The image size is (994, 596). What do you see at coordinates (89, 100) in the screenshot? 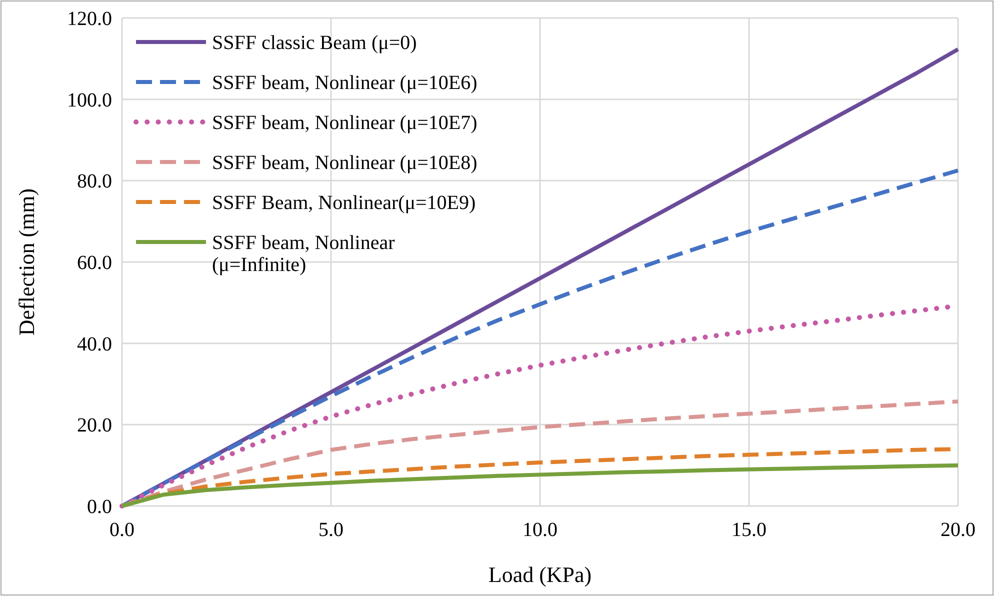
I see `y-tick-label: 100.0` at bounding box center [89, 100].